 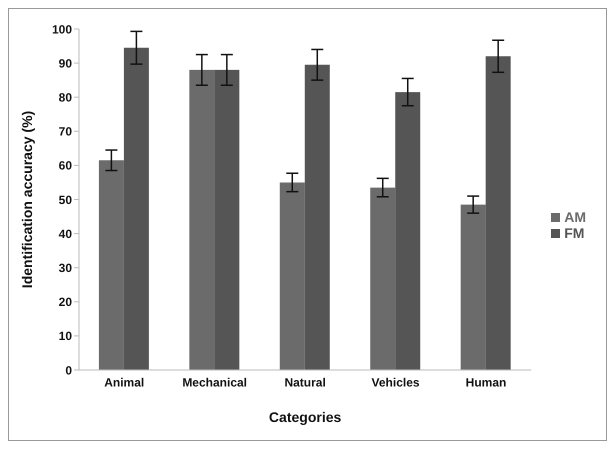 What do you see at coordinates (396, 383) in the screenshot?
I see `x-tick-label: Vehicles` at bounding box center [396, 383].